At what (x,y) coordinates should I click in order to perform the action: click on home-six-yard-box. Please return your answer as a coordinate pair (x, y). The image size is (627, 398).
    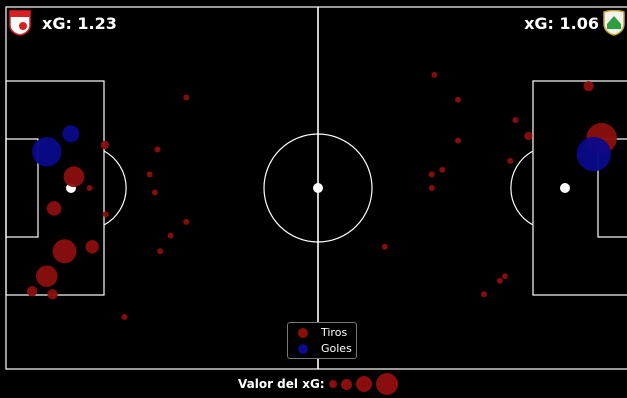
    Looking at the image, I should click on (22, 188).